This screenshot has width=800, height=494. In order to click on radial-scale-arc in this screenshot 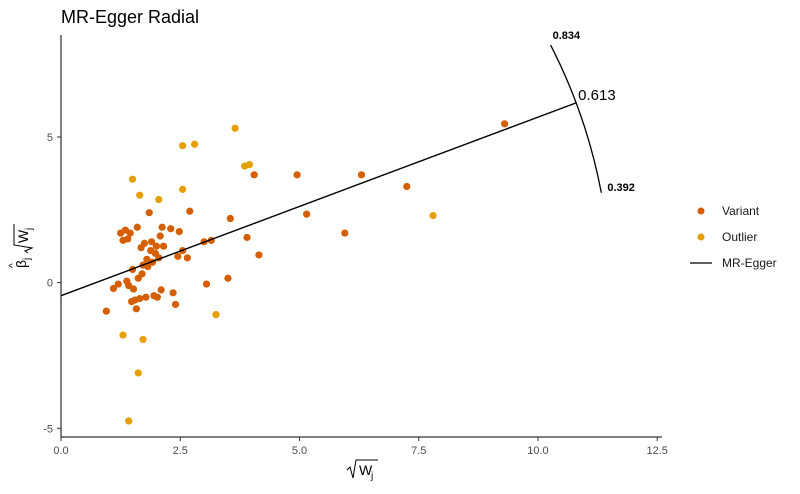, I will do `click(576, 118)`.